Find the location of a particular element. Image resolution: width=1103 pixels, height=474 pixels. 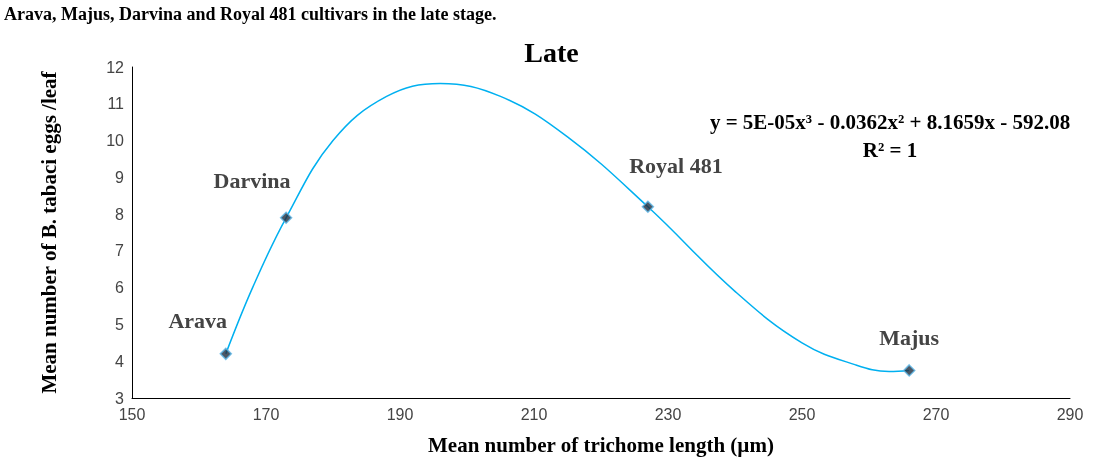

y-tick-label: 10 is located at coordinates (115, 141).